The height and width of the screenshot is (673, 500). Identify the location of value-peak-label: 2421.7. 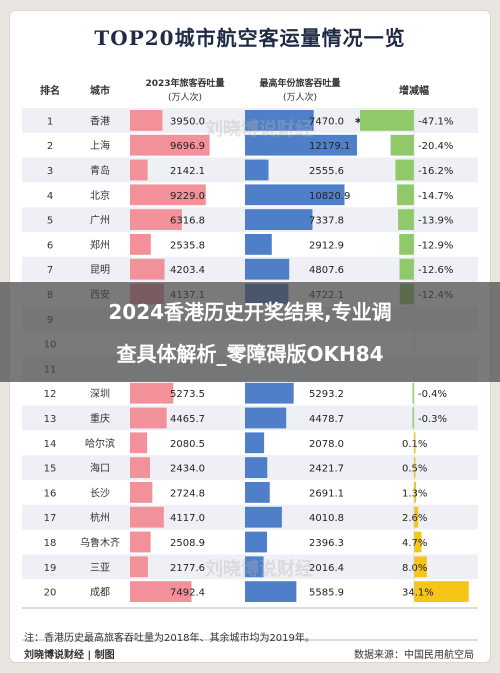
(326, 469).